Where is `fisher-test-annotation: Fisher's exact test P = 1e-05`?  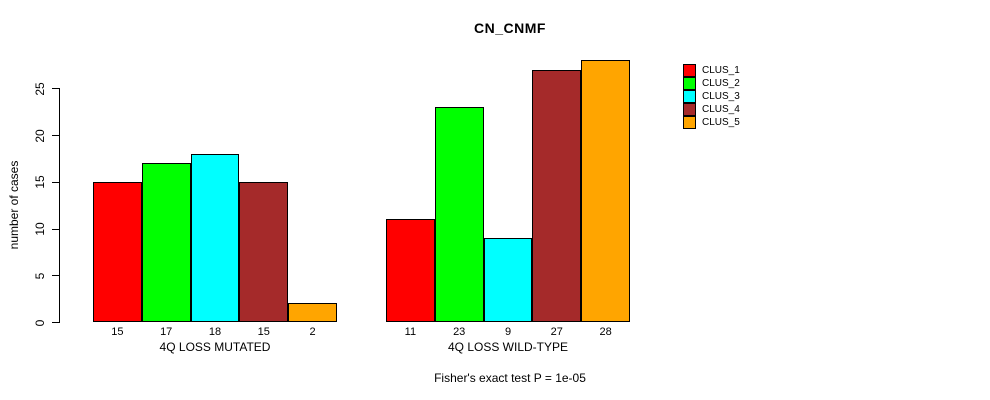 fisher-test-annotation: Fisher's exact test P = 1e-05 is located at coordinates (510, 378).